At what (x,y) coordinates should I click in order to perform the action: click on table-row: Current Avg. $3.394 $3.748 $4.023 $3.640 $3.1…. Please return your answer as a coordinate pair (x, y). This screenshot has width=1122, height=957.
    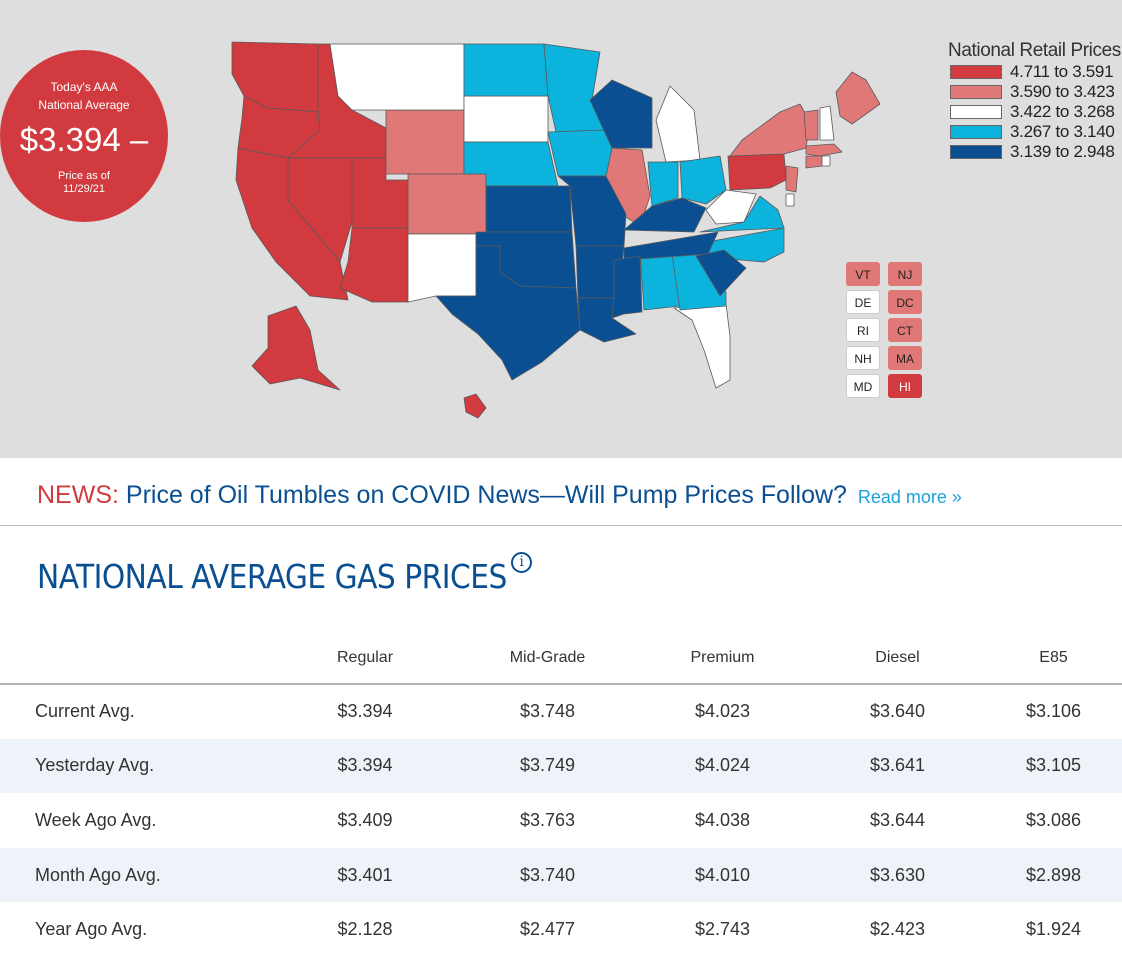
    Looking at the image, I should click on (561, 711).